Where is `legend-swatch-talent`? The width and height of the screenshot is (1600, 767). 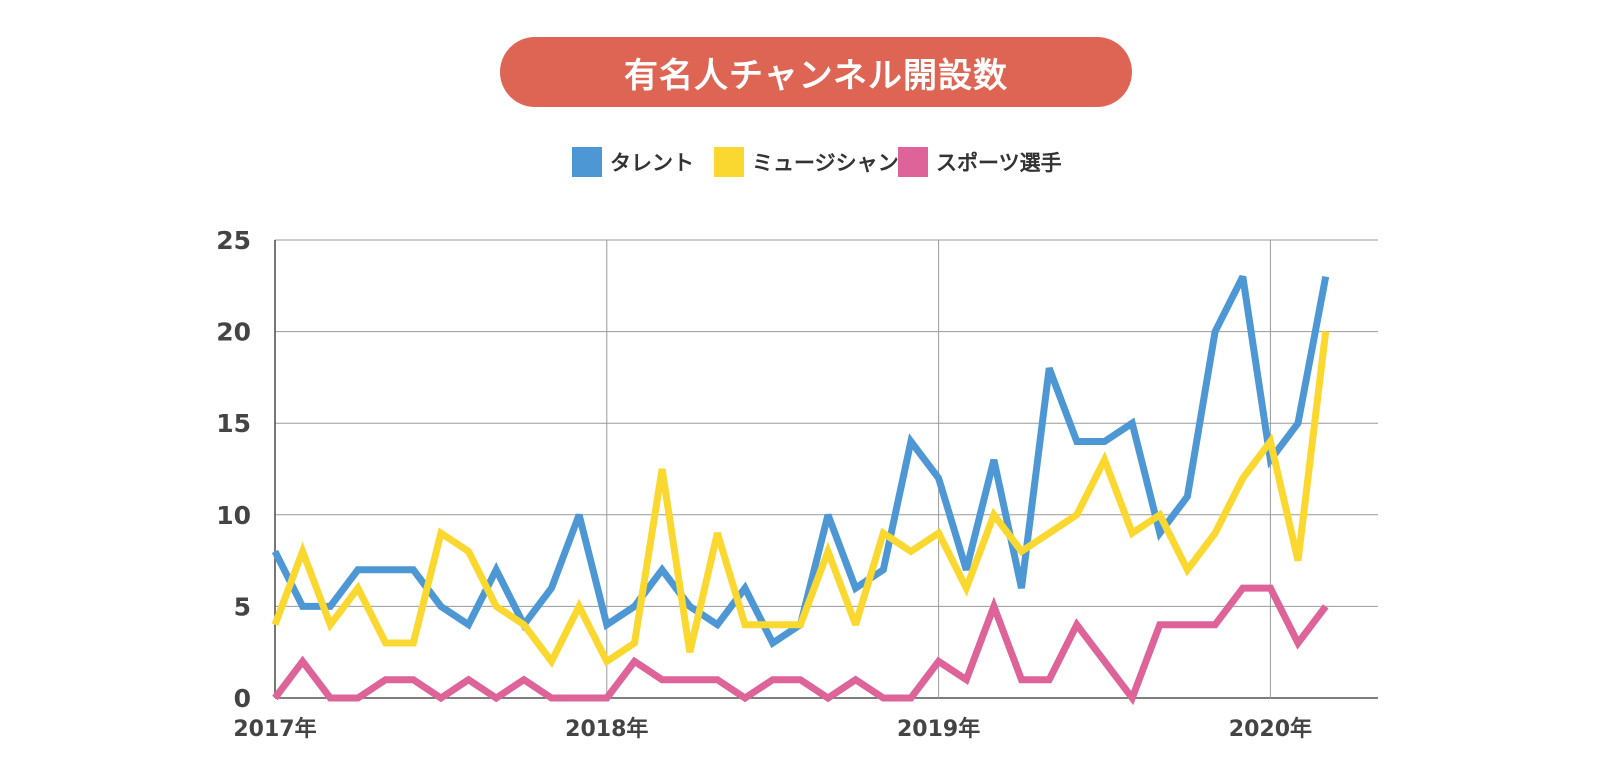 legend-swatch-talent is located at coordinates (587, 162).